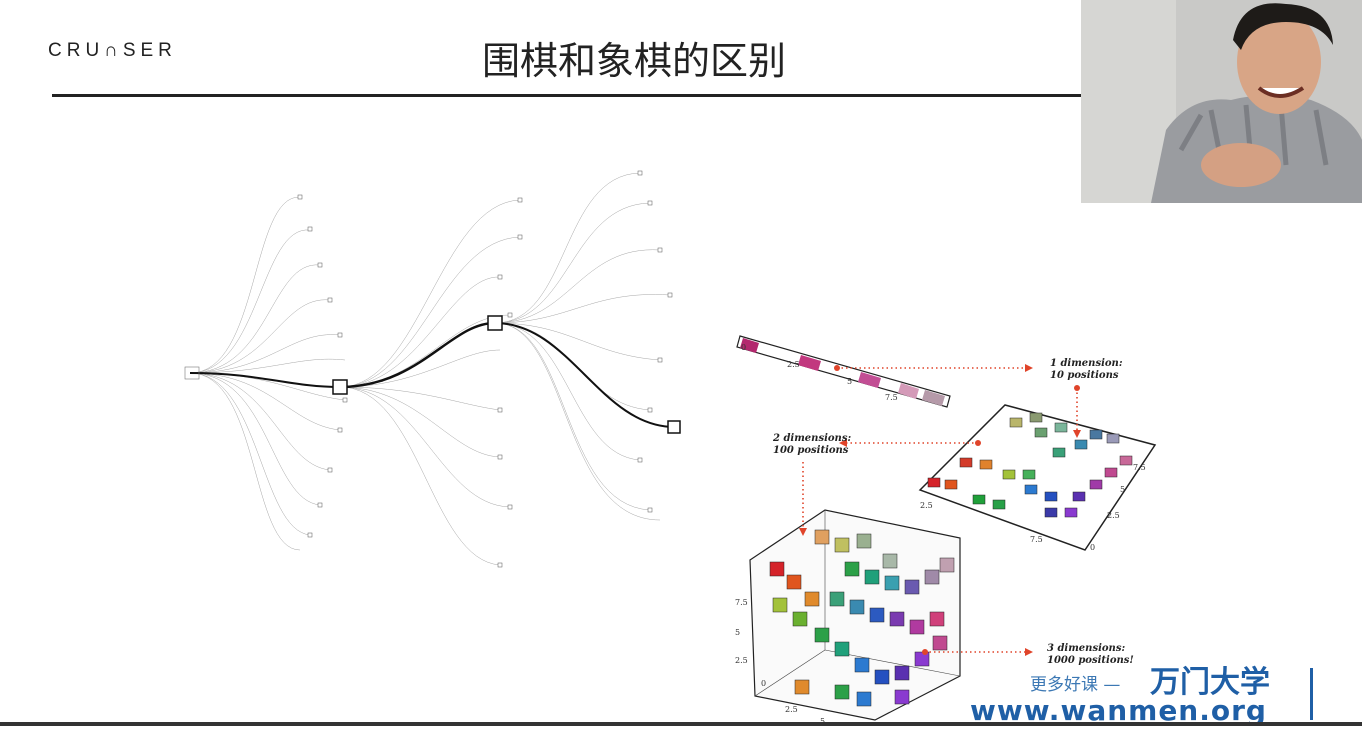  What do you see at coordinates (1090, 660) in the screenshot?
I see `label-3d-count: 1000 positions!` at bounding box center [1090, 660].